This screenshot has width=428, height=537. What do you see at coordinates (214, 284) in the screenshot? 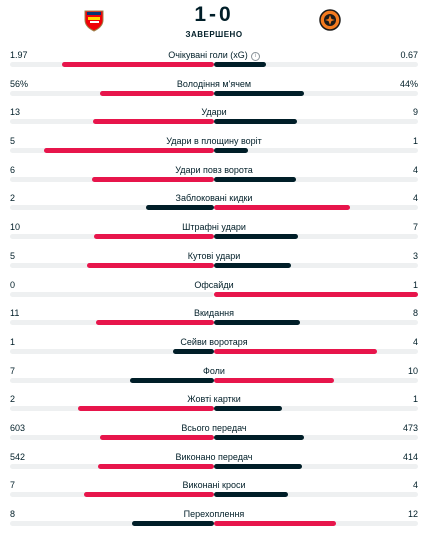
I see `stat-label: Офсайди` at bounding box center [214, 284].